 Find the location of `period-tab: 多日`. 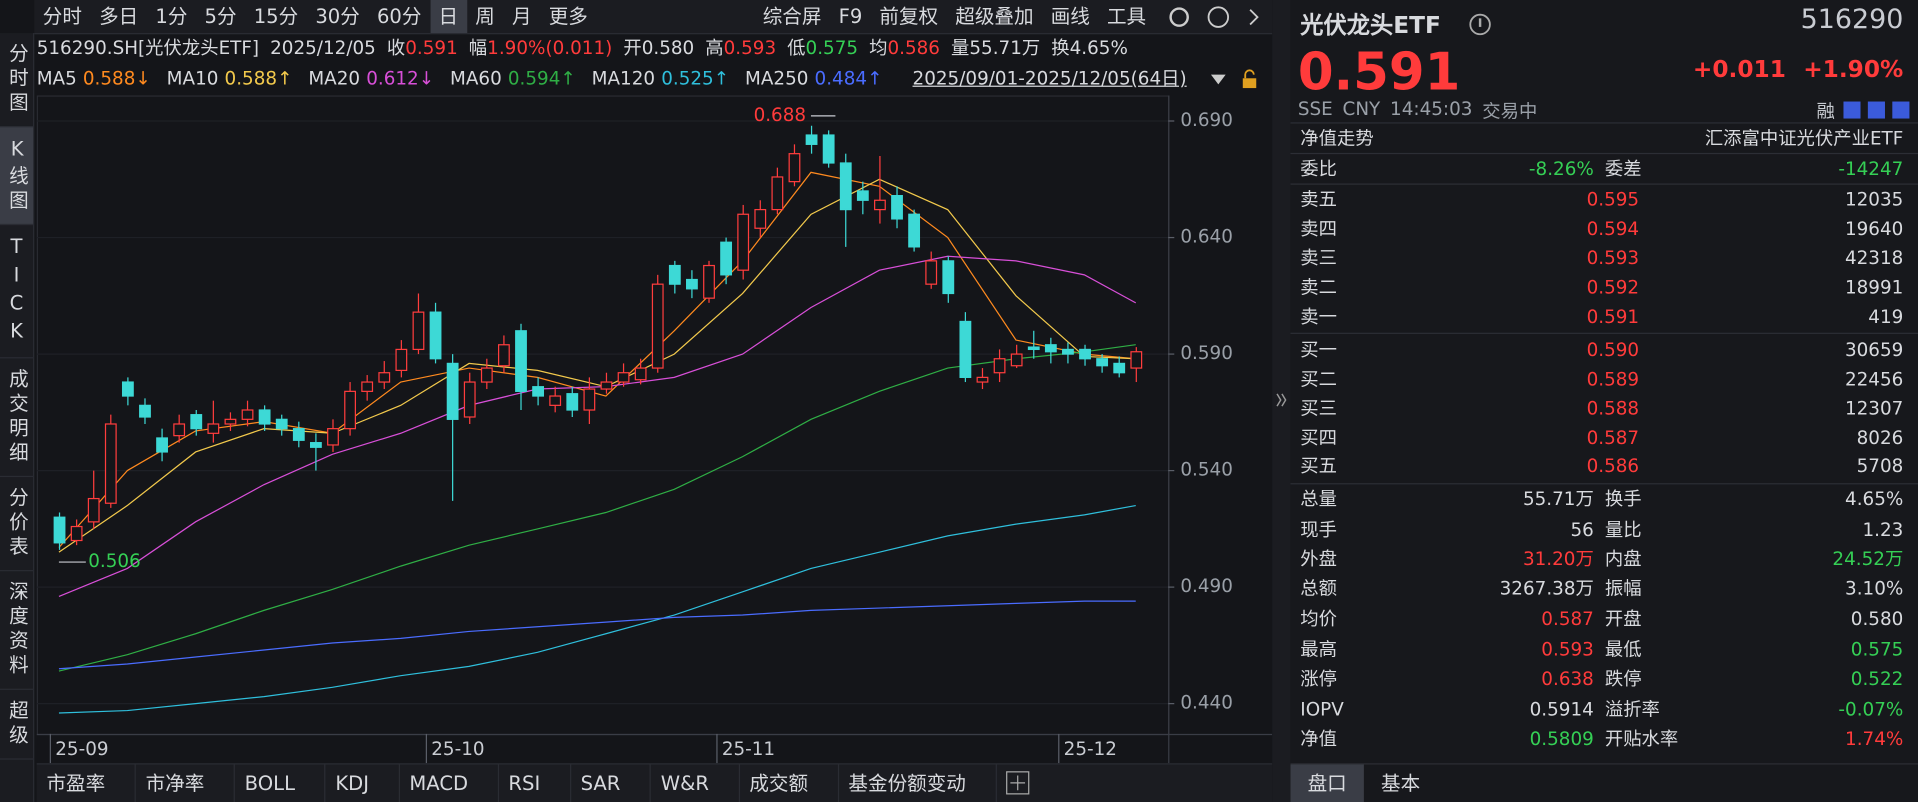

period-tab: 多日 is located at coordinates (119, 16).